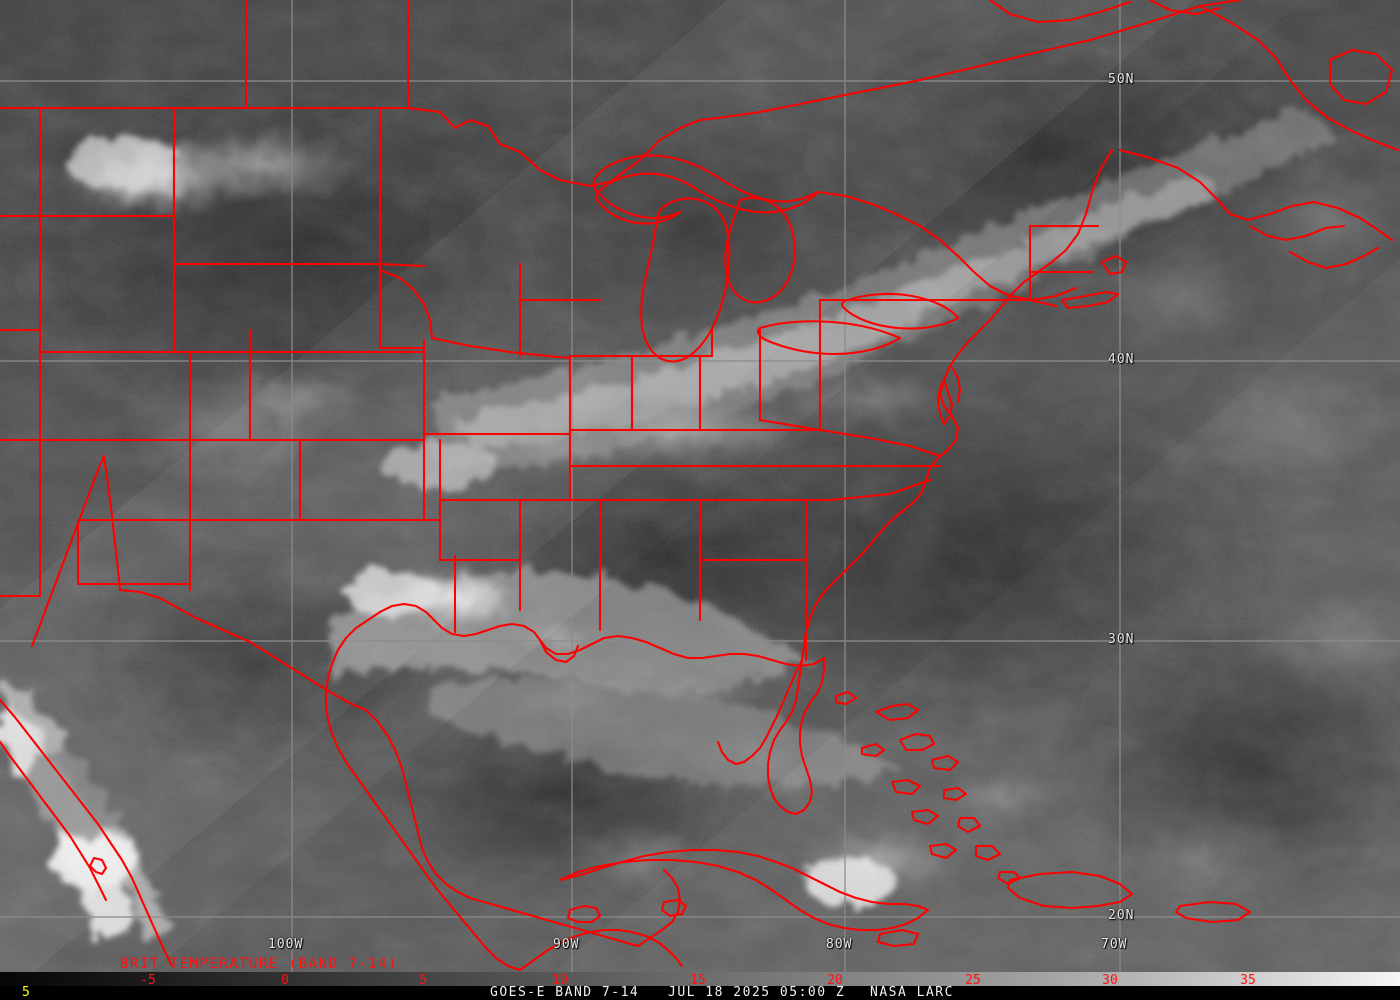 Image resolution: width=1400 pixels, height=1000 pixels. I want to click on lat-label-50n: 50N, so click(1121, 79).